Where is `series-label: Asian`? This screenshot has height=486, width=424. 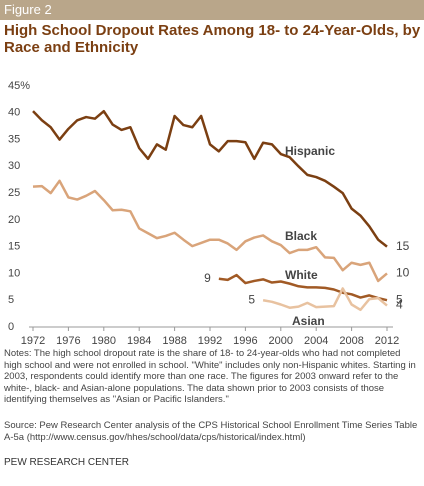
series-label: Asian is located at coordinates (308, 321).